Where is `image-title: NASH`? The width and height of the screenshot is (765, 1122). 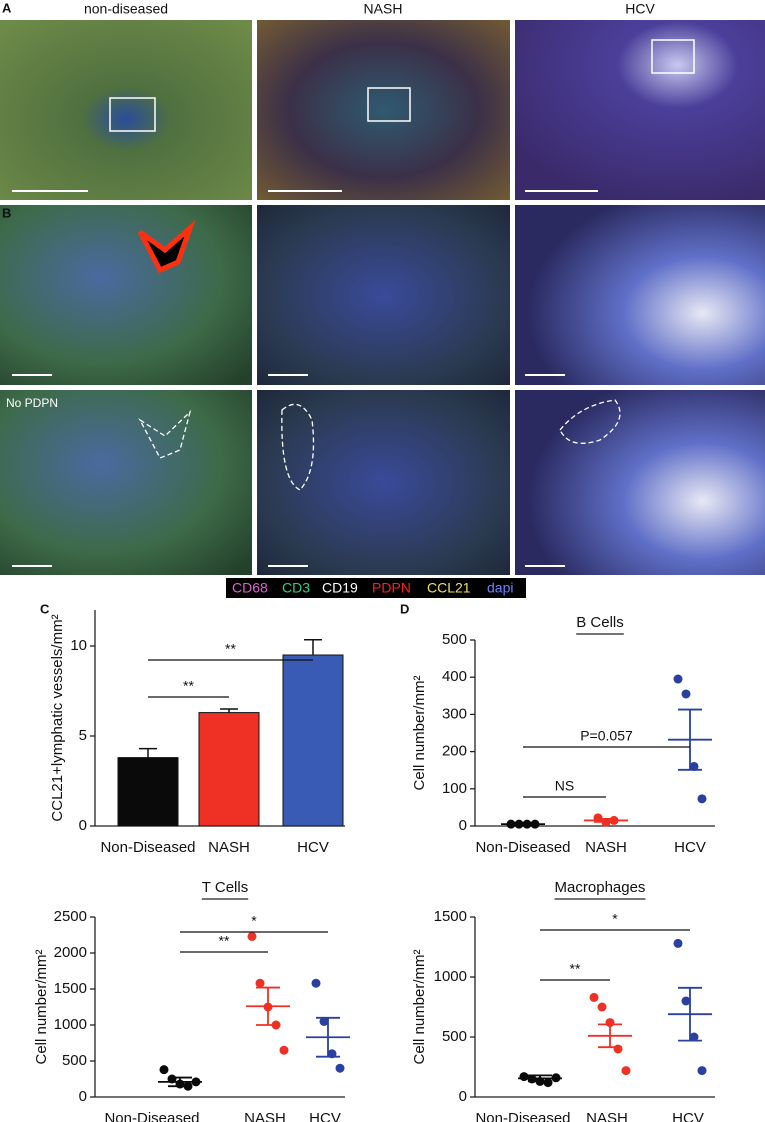
image-title: NASH is located at coordinates (383, 9).